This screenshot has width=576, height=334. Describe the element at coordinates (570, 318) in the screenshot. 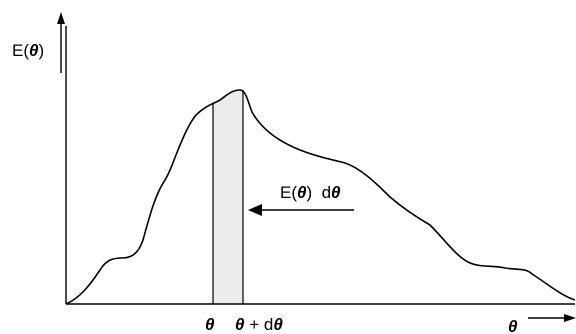

I see `x-label-arrowhead` at that location.